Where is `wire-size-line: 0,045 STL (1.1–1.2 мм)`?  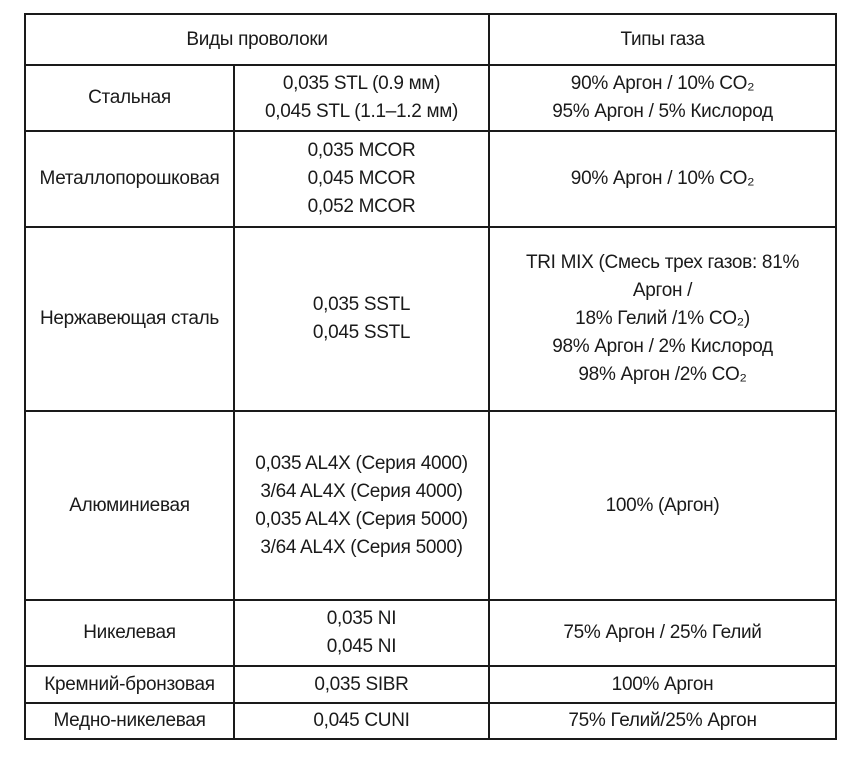
wire-size-line: 0,045 STL (1.1–1.2 мм) is located at coordinates (361, 111).